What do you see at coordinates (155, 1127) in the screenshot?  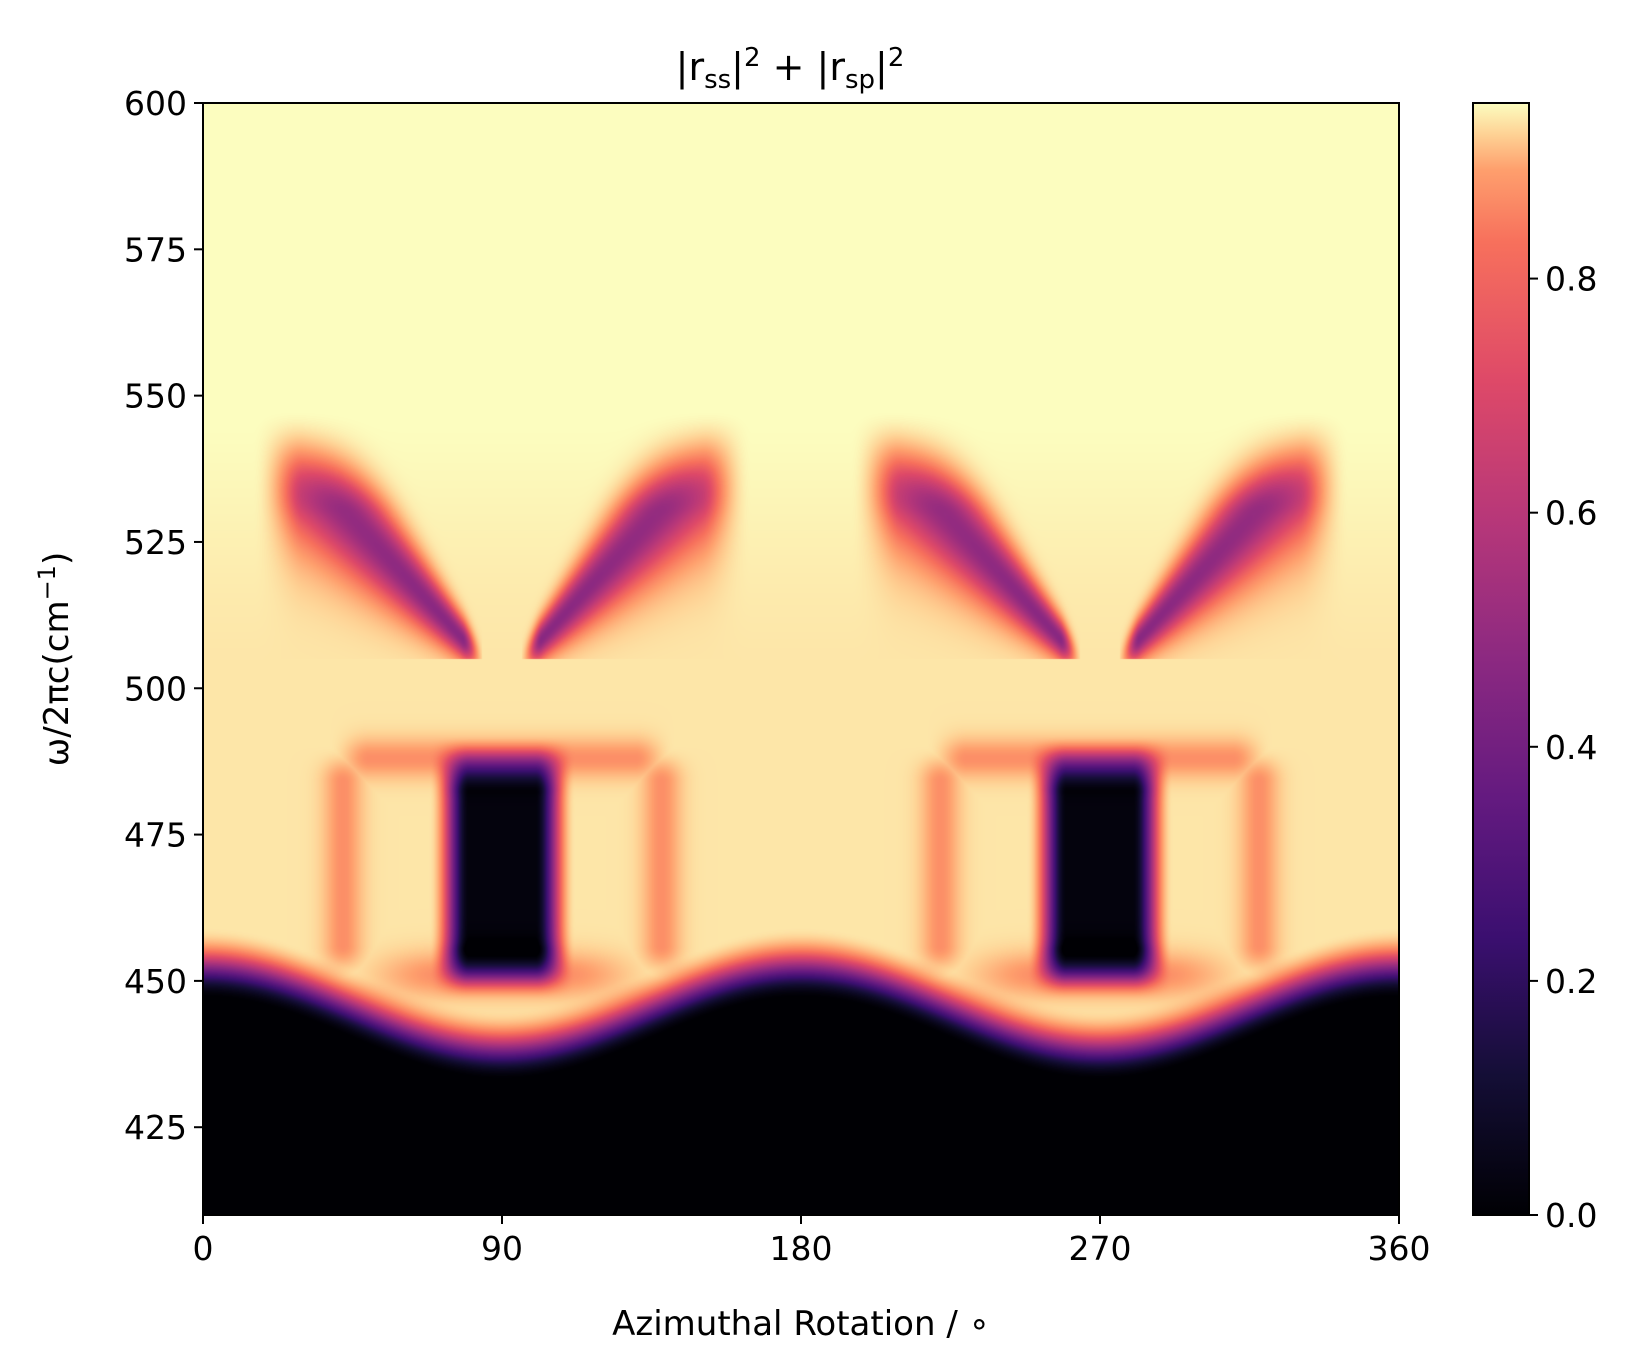 I see `y-tick-label: 425` at bounding box center [155, 1127].